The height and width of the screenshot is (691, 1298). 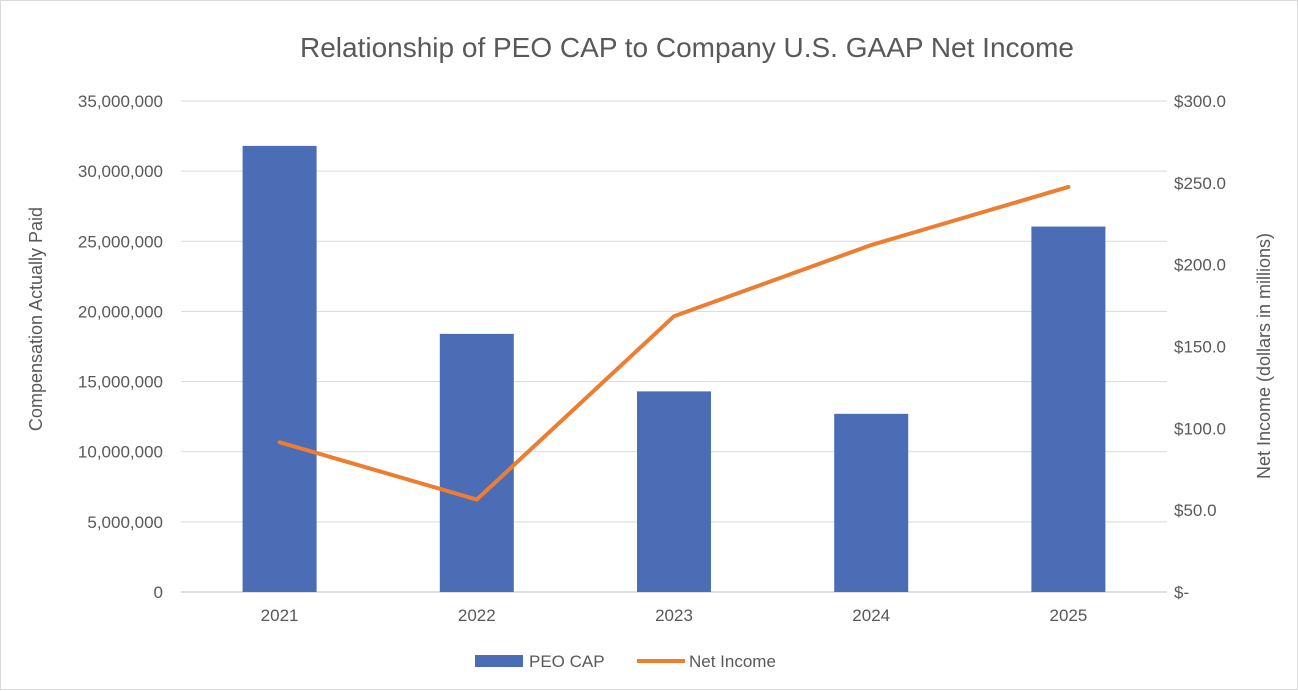 What do you see at coordinates (120, 241) in the screenshot?
I see `y-tick-label: 25,000,000` at bounding box center [120, 241].